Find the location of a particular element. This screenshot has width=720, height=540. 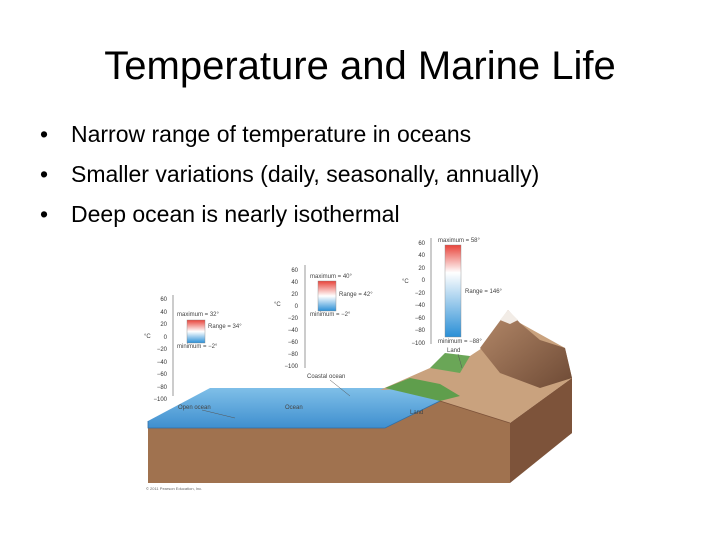

coastal-ocean-tick: −20 is located at coordinates (293, 319).